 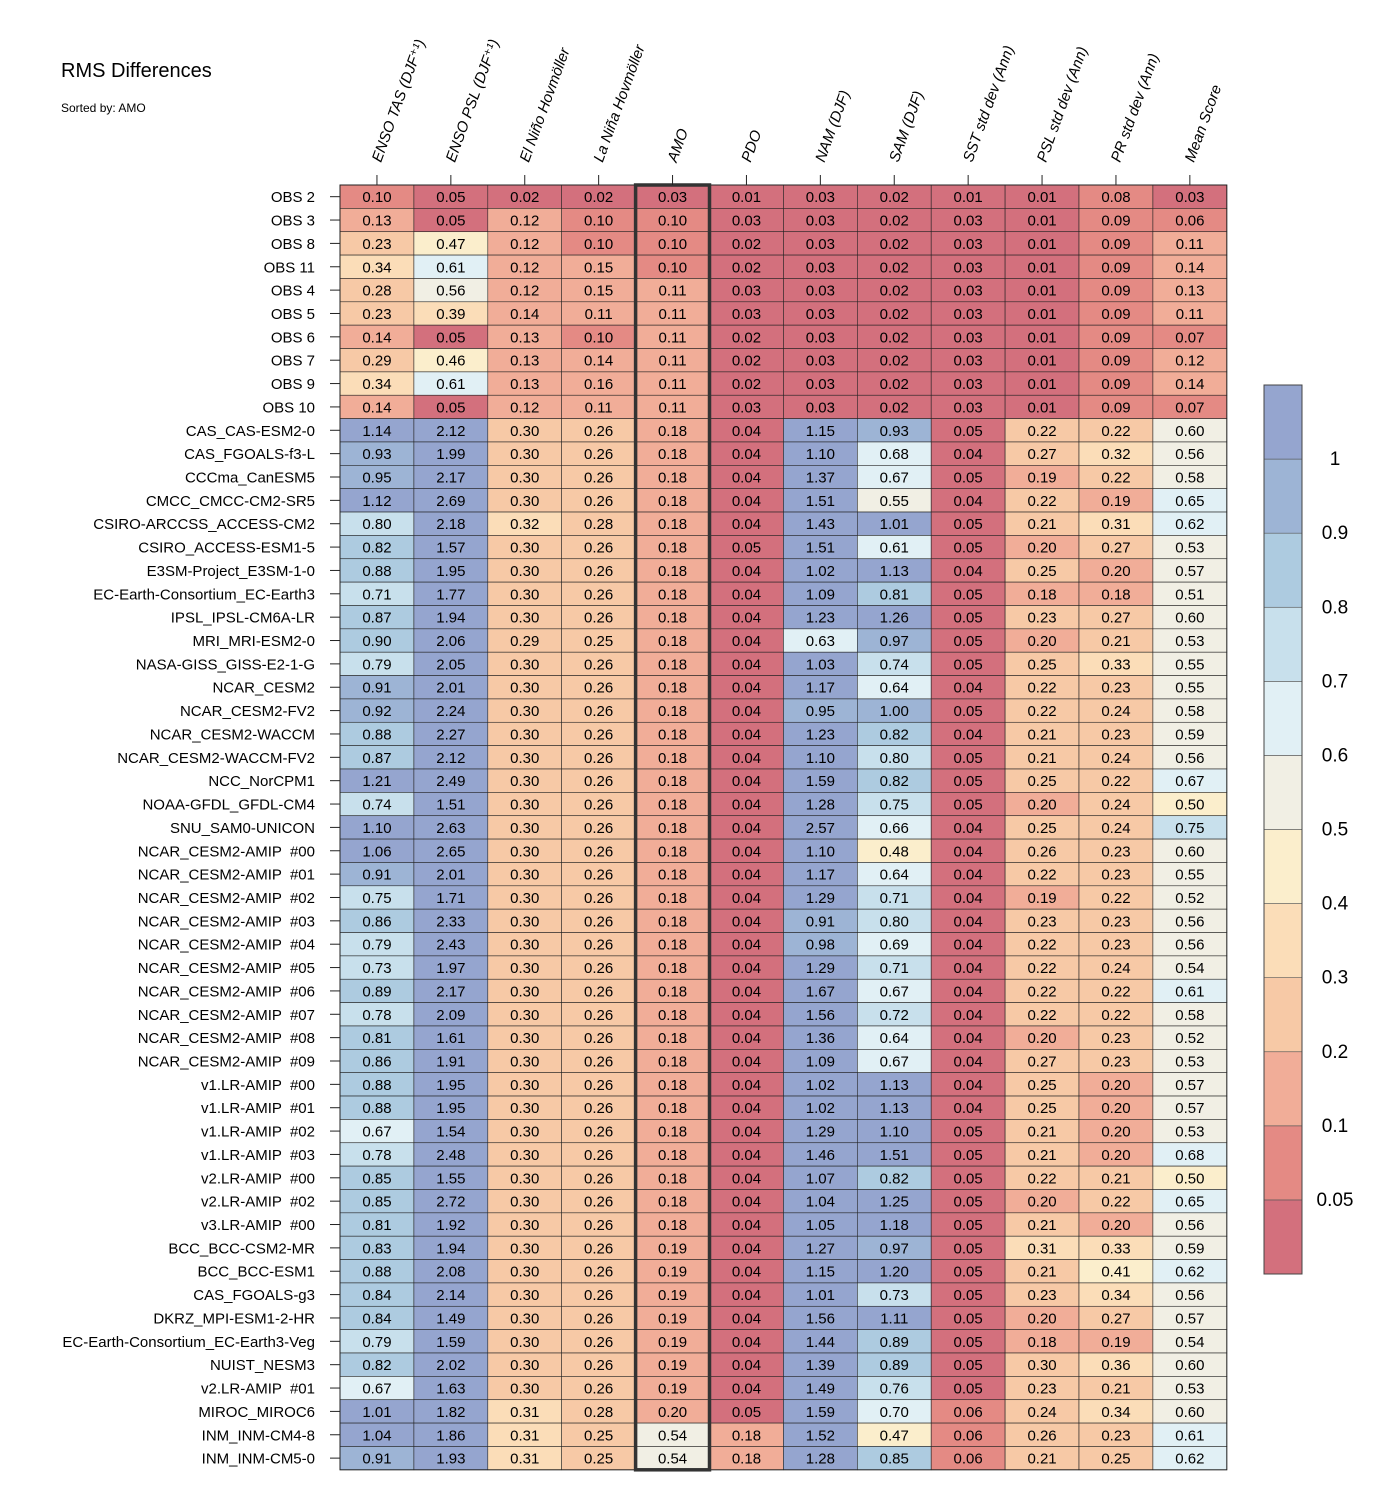 I want to click on cell-value: 0.60, so click(x=1189, y=851).